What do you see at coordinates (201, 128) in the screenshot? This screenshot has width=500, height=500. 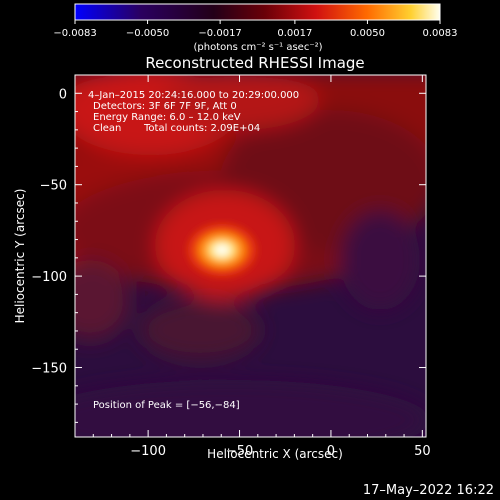 I see `annotation-counts: Total counts: 2.09E+04` at bounding box center [201, 128].